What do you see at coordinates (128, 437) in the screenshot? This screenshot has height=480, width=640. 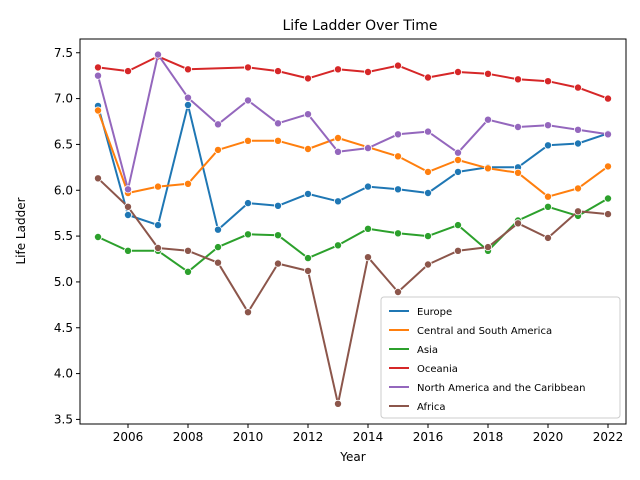 I see `x-tick-label: 2006` at bounding box center [128, 437].